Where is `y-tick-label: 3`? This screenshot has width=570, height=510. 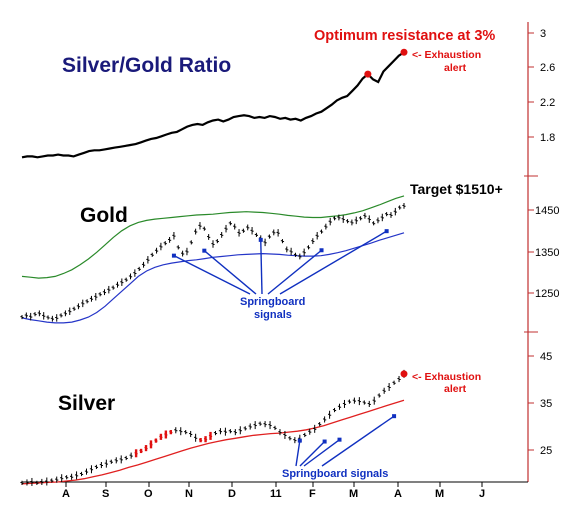 y-tick-label: 3 is located at coordinates (543, 34).